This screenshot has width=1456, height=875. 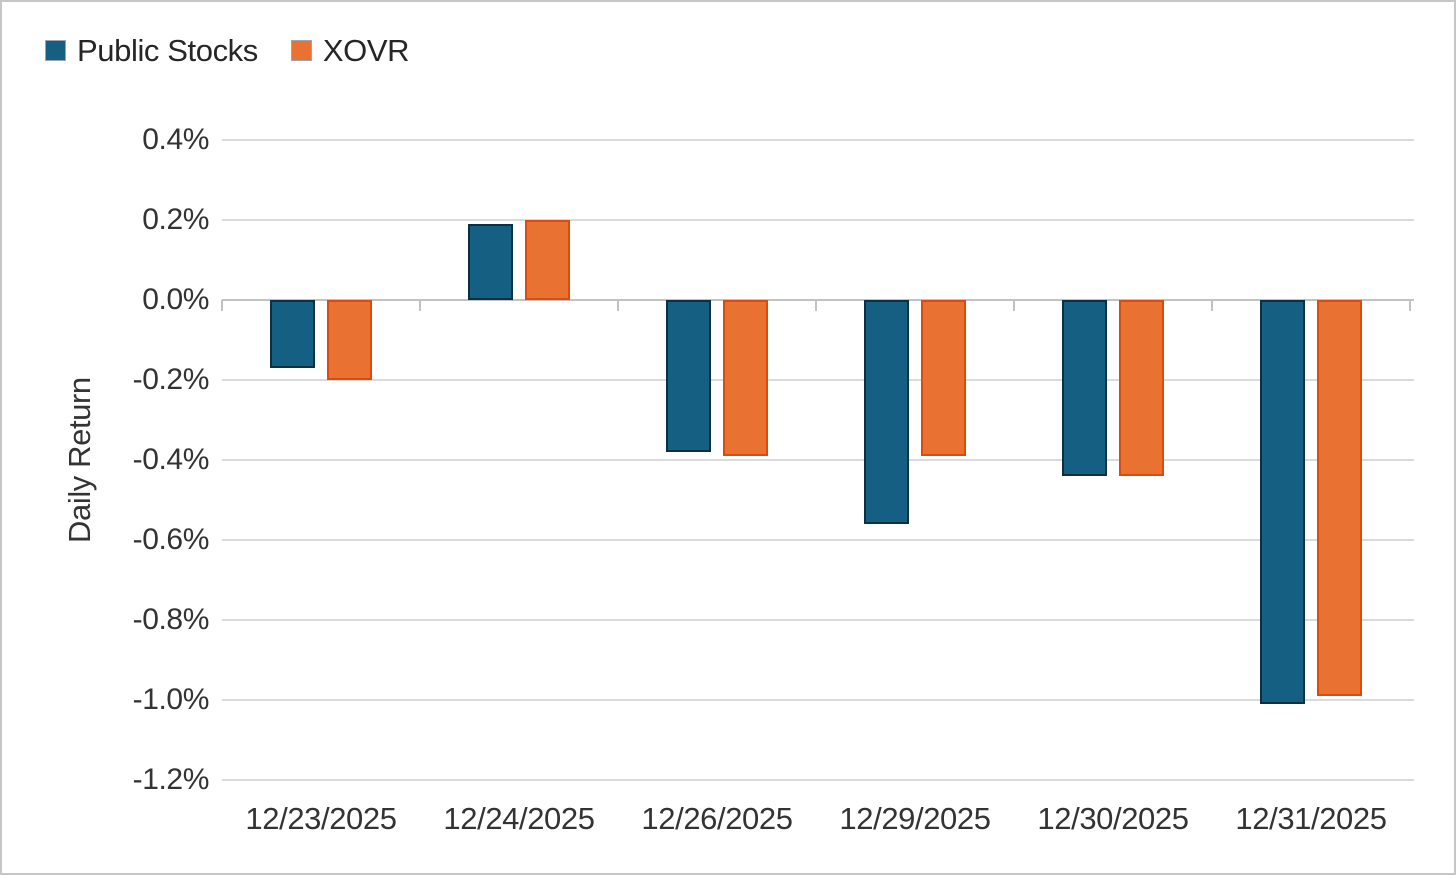 I want to click on legend-item-xovr: XOVR, so click(x=350, y=50).